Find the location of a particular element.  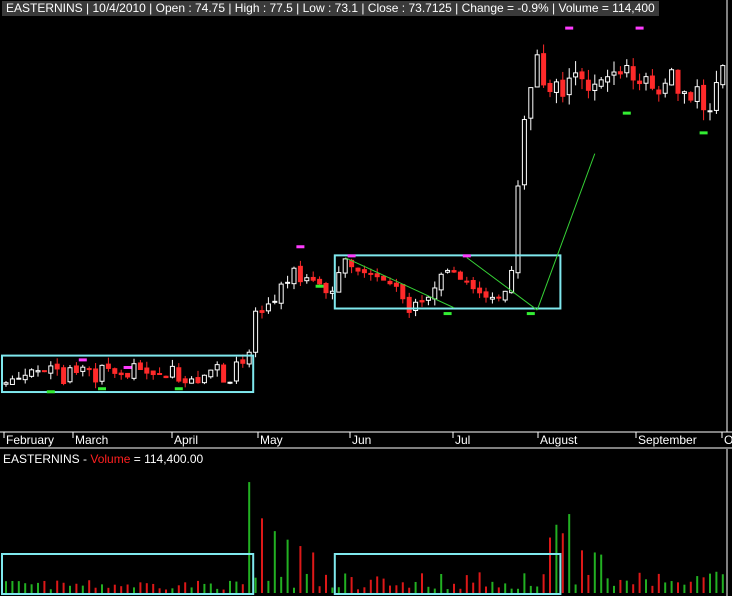

volume-value: = 114,400.00 is located at coordinates (167, 459).